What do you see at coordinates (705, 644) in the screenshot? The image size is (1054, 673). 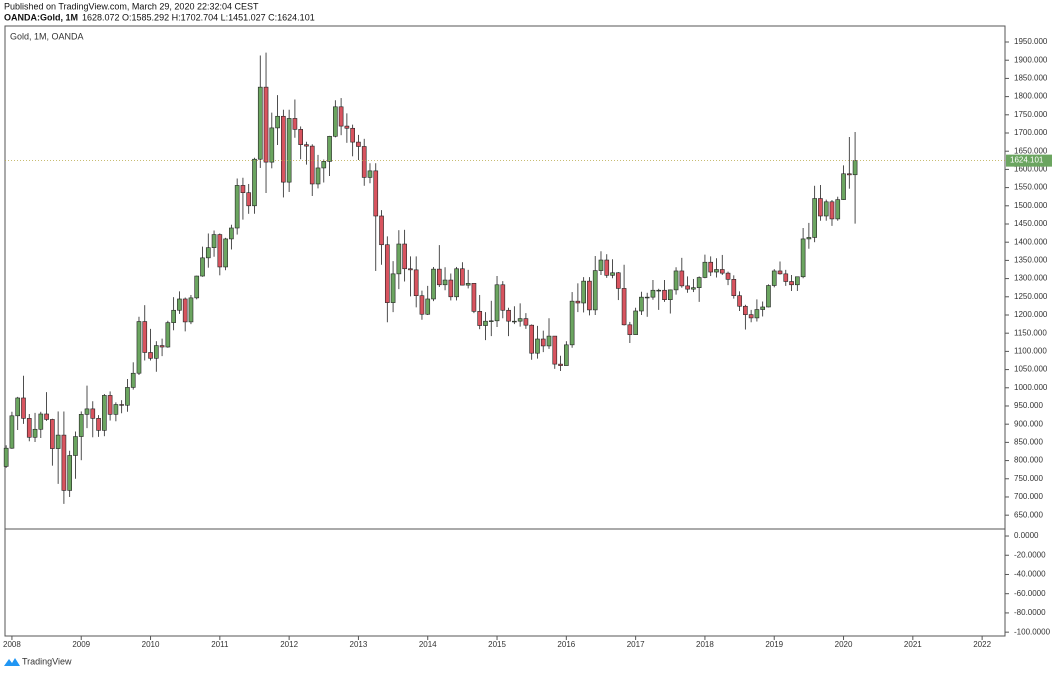 I see `x-tick-label: 2018` at bounding box center [705, 644].